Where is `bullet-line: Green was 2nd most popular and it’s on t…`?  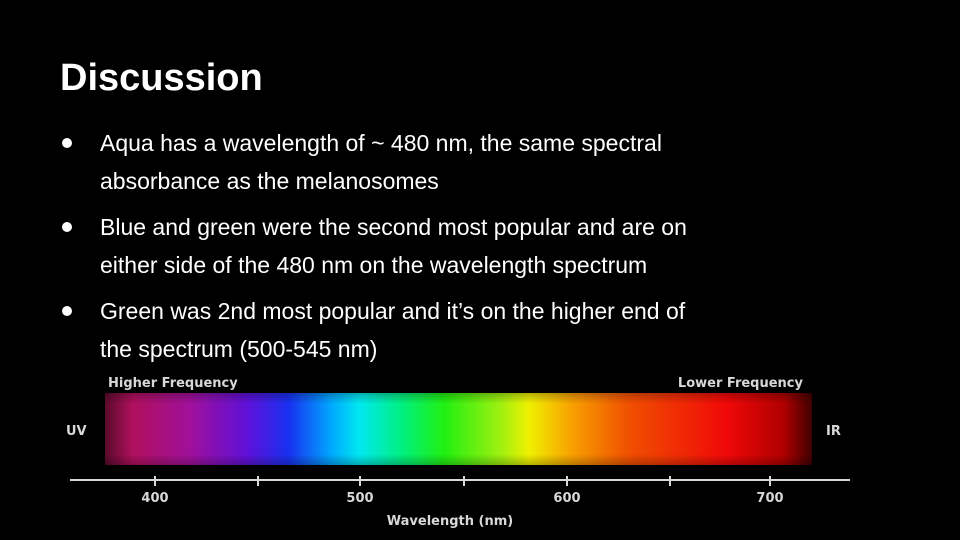
bullet-line: Green was 2nd most popular and it’s on t… is located at coordinates (393, 311).